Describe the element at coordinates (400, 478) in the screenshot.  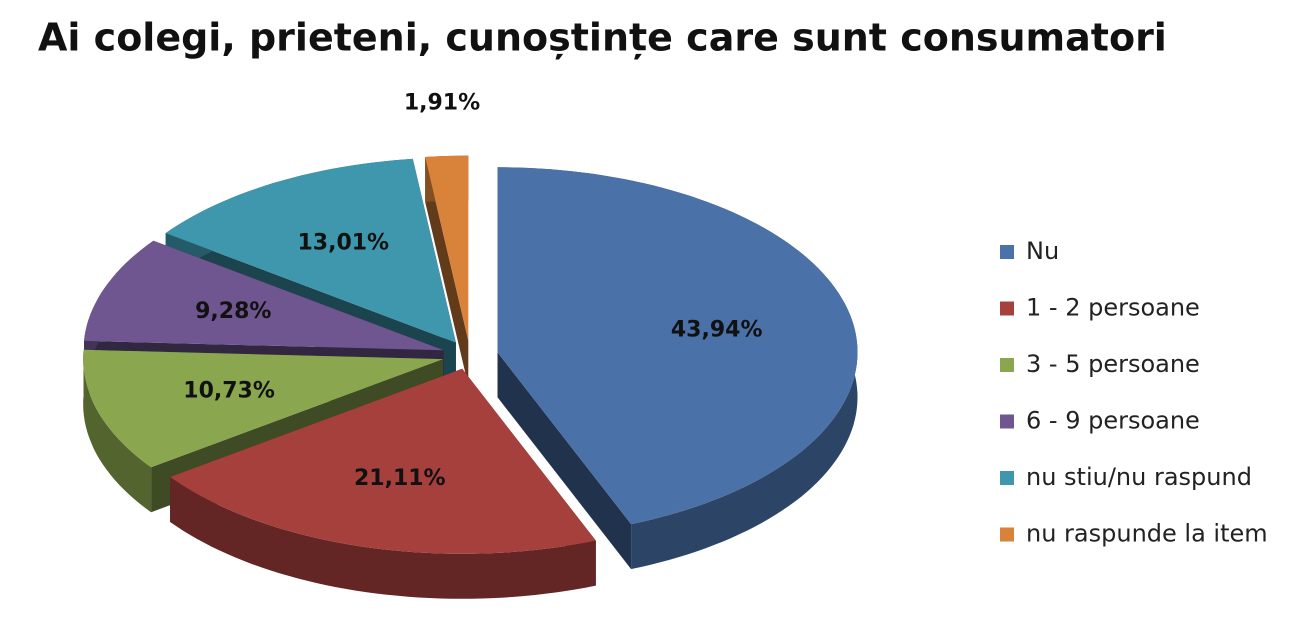
I see `value-label: 21,11%` at that location.